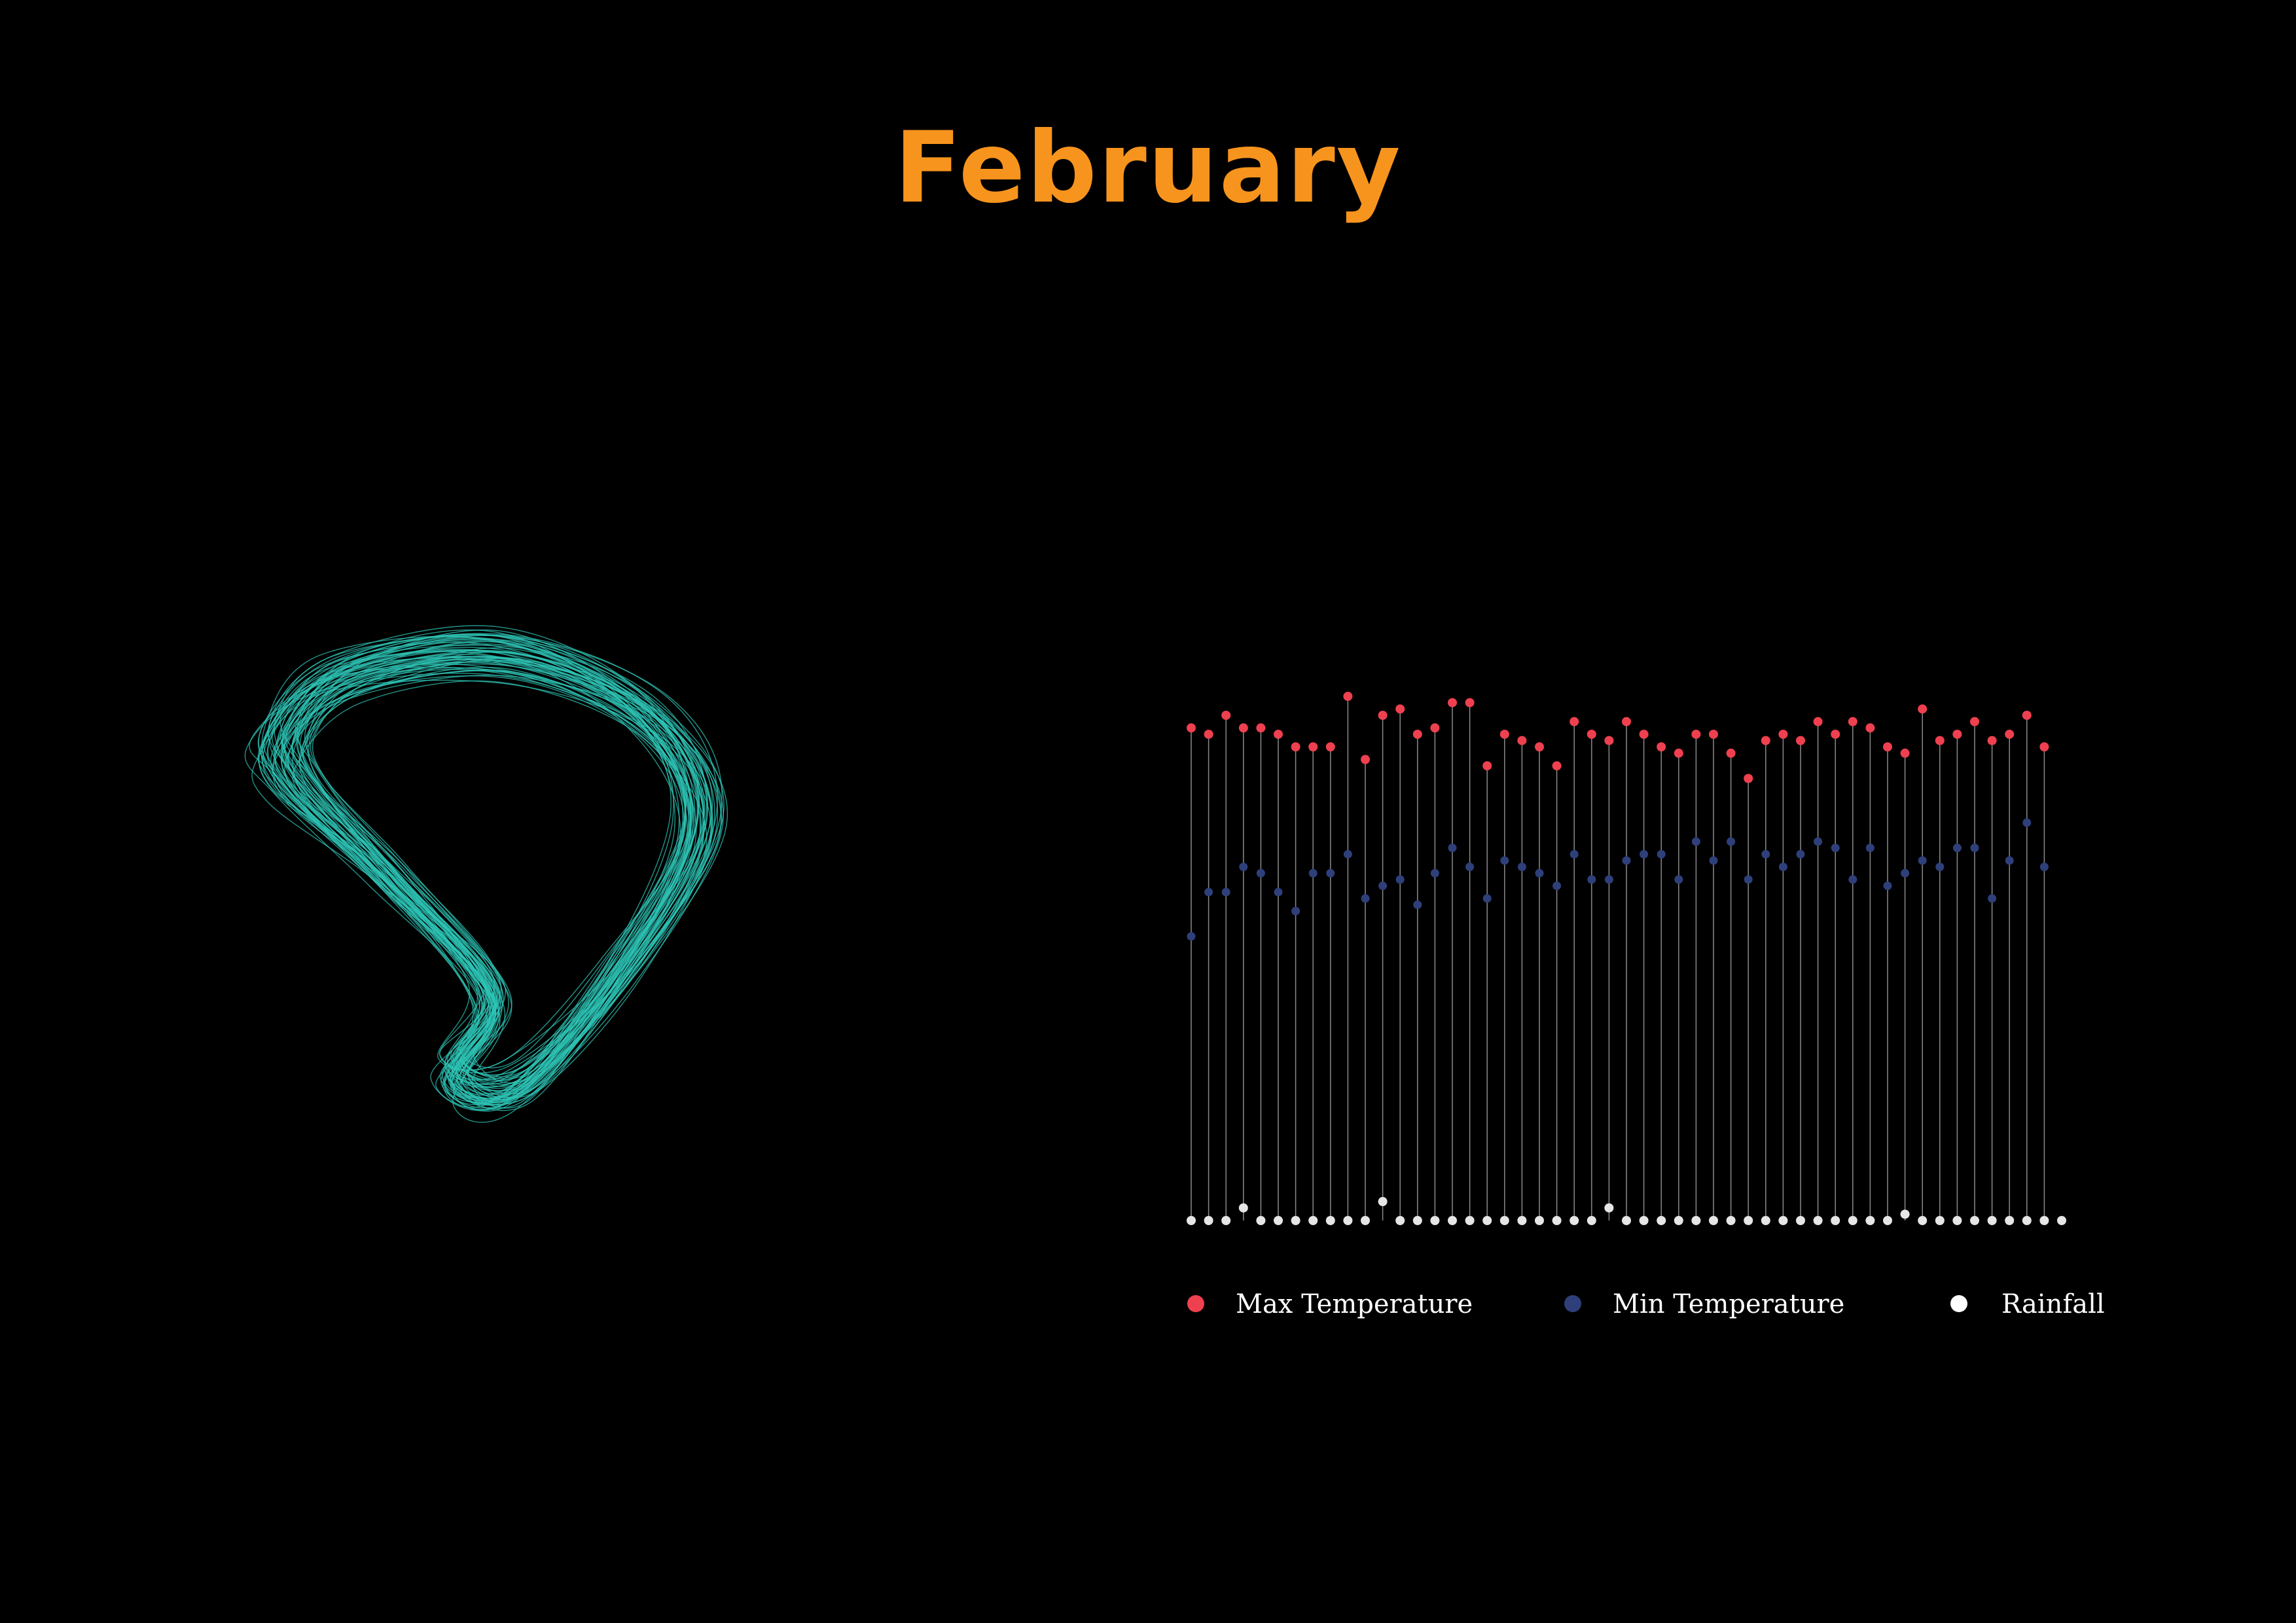 The image size is (2296, 1623). I want to click on legend-label-rainfall: Rainfall, so click(2053, 1304).